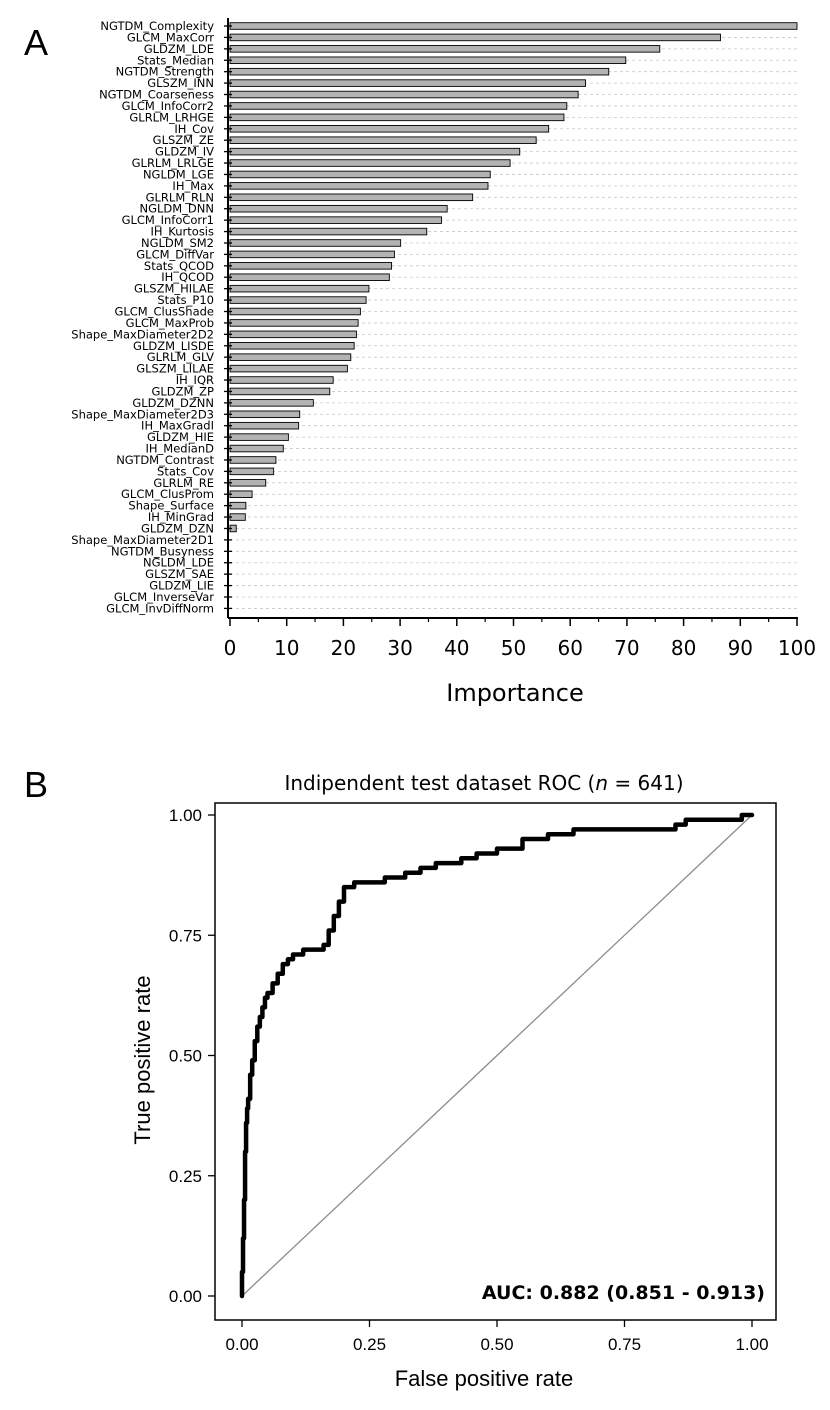 This screenshot has width=830, height=1410. Describe the element at coordinates (171, 506) in the screenshot. I see `category-label: Shape_Surface` at that location.